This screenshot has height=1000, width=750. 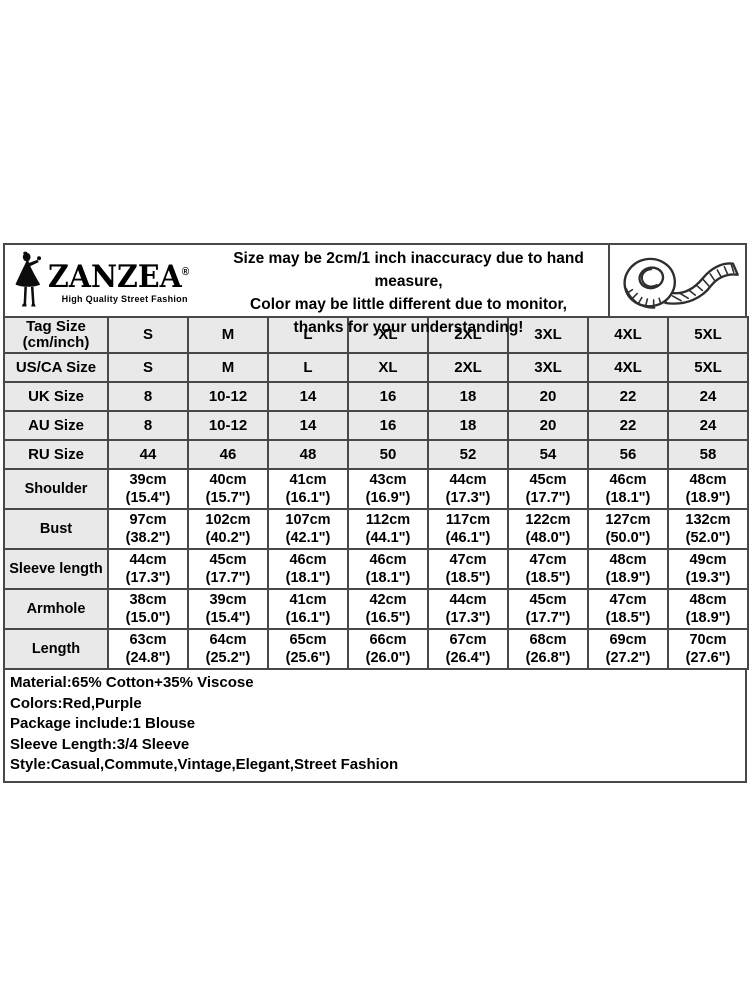 I want to click on row-label: Tag Size (cm/inch), so click(x=56, y=335).